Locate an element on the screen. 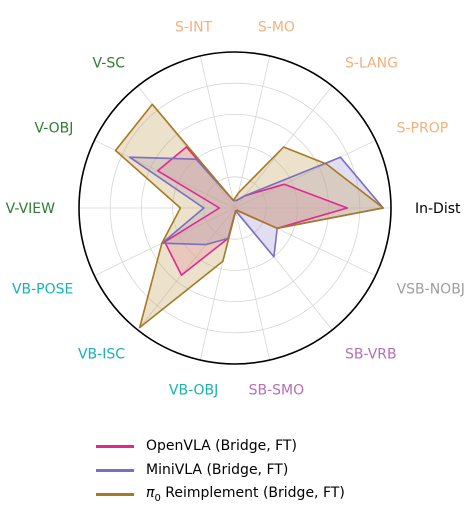  legend-label-pi0: π0 Reimplement (Bridge, FT) is located at coordinates (245, 494).